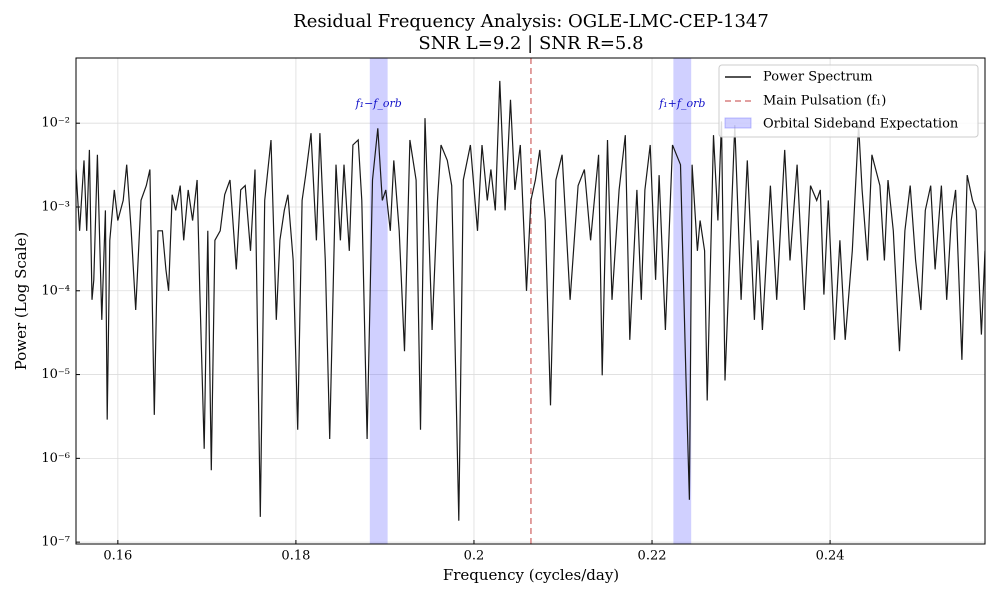 The width and height of the screenshot is (1000, 600). Describe the element at coordinates (55, 374) in the screenshot. I see `y-tick-label: 10⁻⁵` at that location.